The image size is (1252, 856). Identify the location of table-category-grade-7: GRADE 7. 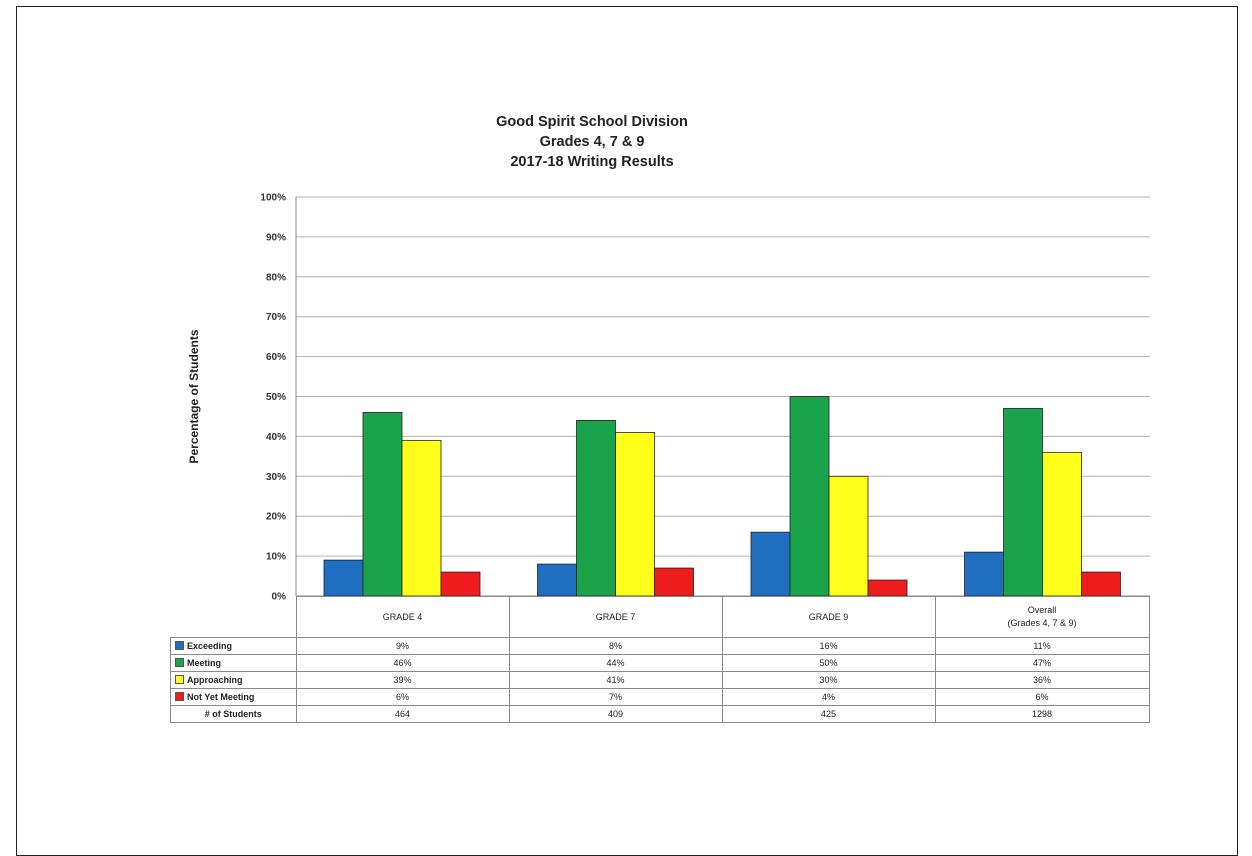
(615, 617).